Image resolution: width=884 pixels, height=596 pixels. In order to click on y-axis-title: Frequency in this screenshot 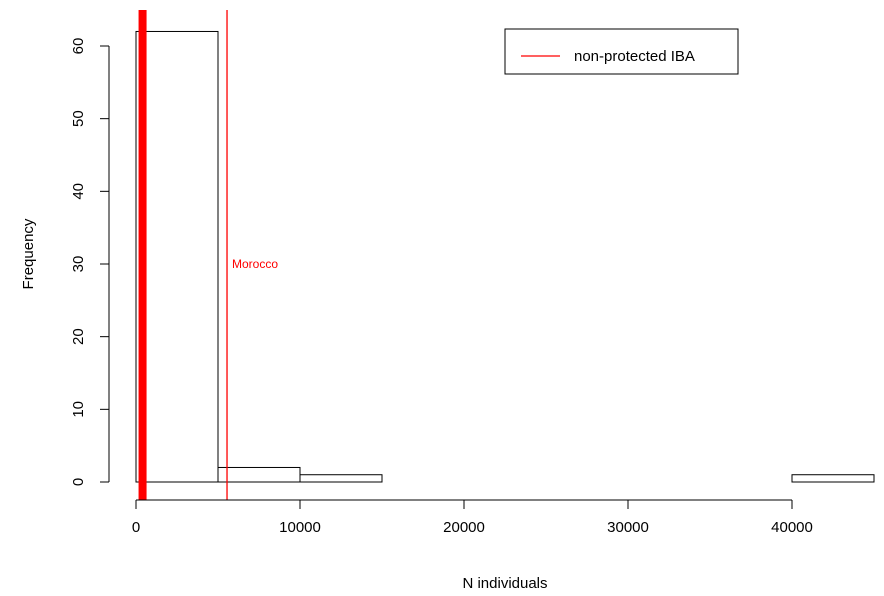, I will do `click(28, 253)`.